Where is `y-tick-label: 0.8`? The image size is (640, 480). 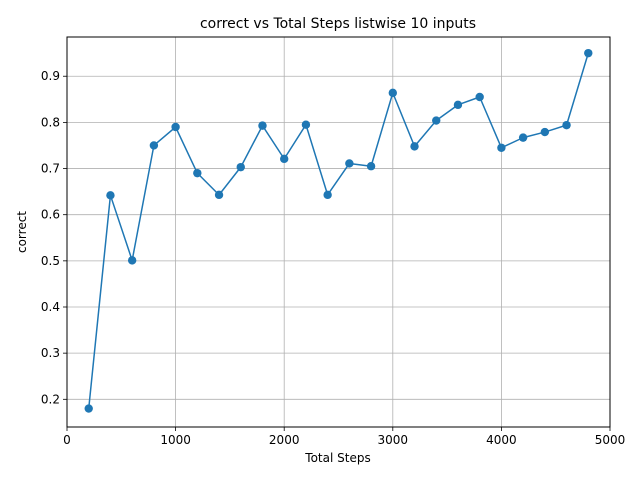 y-tick-label: 0.8 is located at coordinates (50, 122).